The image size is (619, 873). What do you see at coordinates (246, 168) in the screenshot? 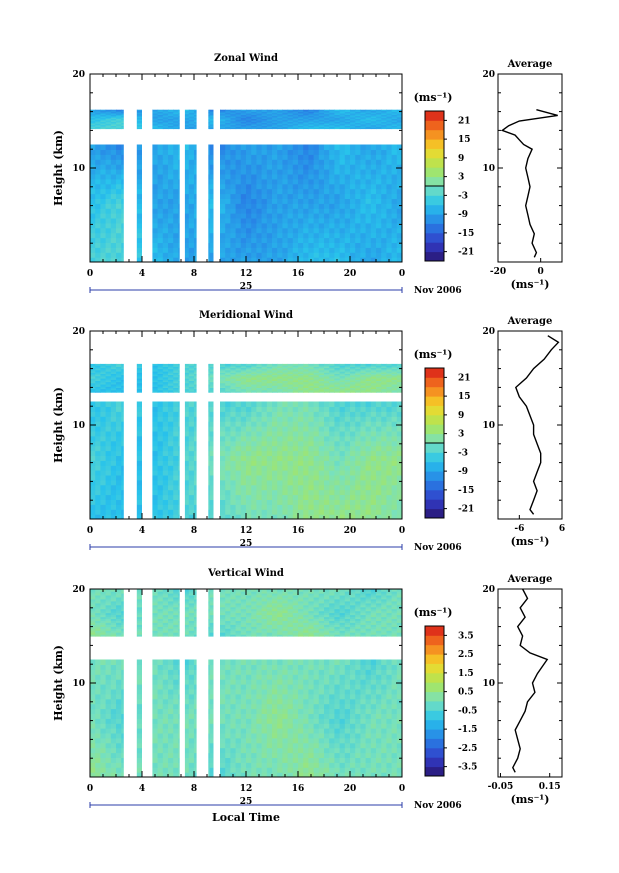
I see `heatmap-field` at bounding box center [246, 168].